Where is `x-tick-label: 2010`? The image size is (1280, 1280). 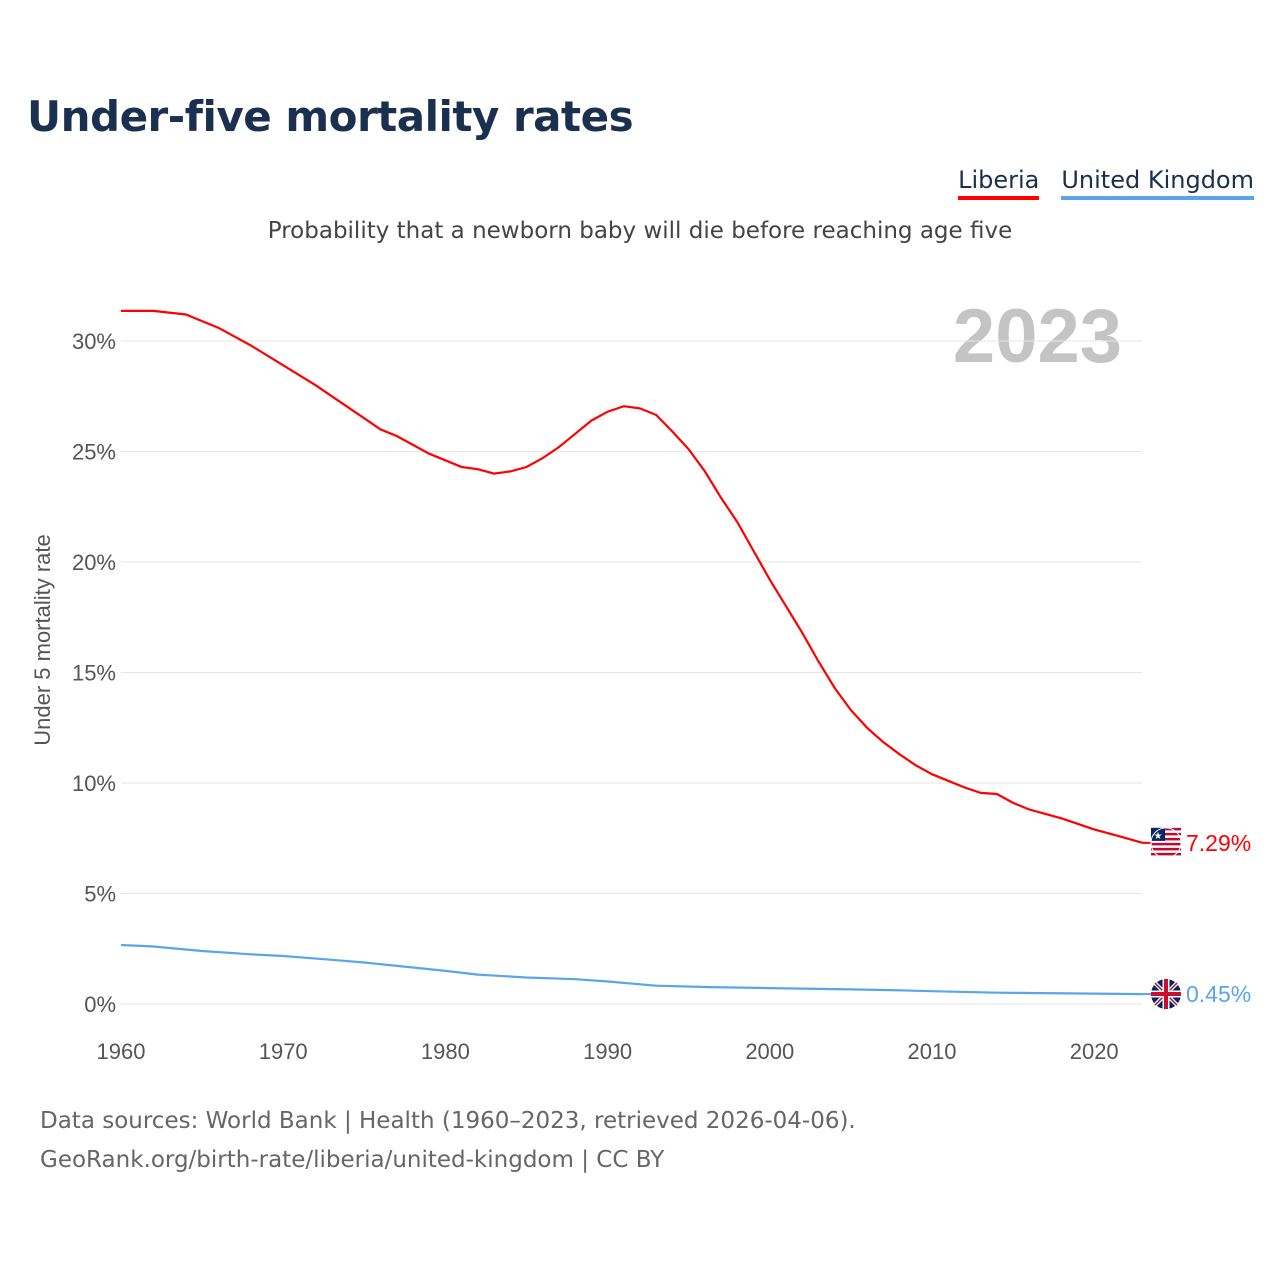
x-tick-label: 2010 is located at coordinates (932, 1051).